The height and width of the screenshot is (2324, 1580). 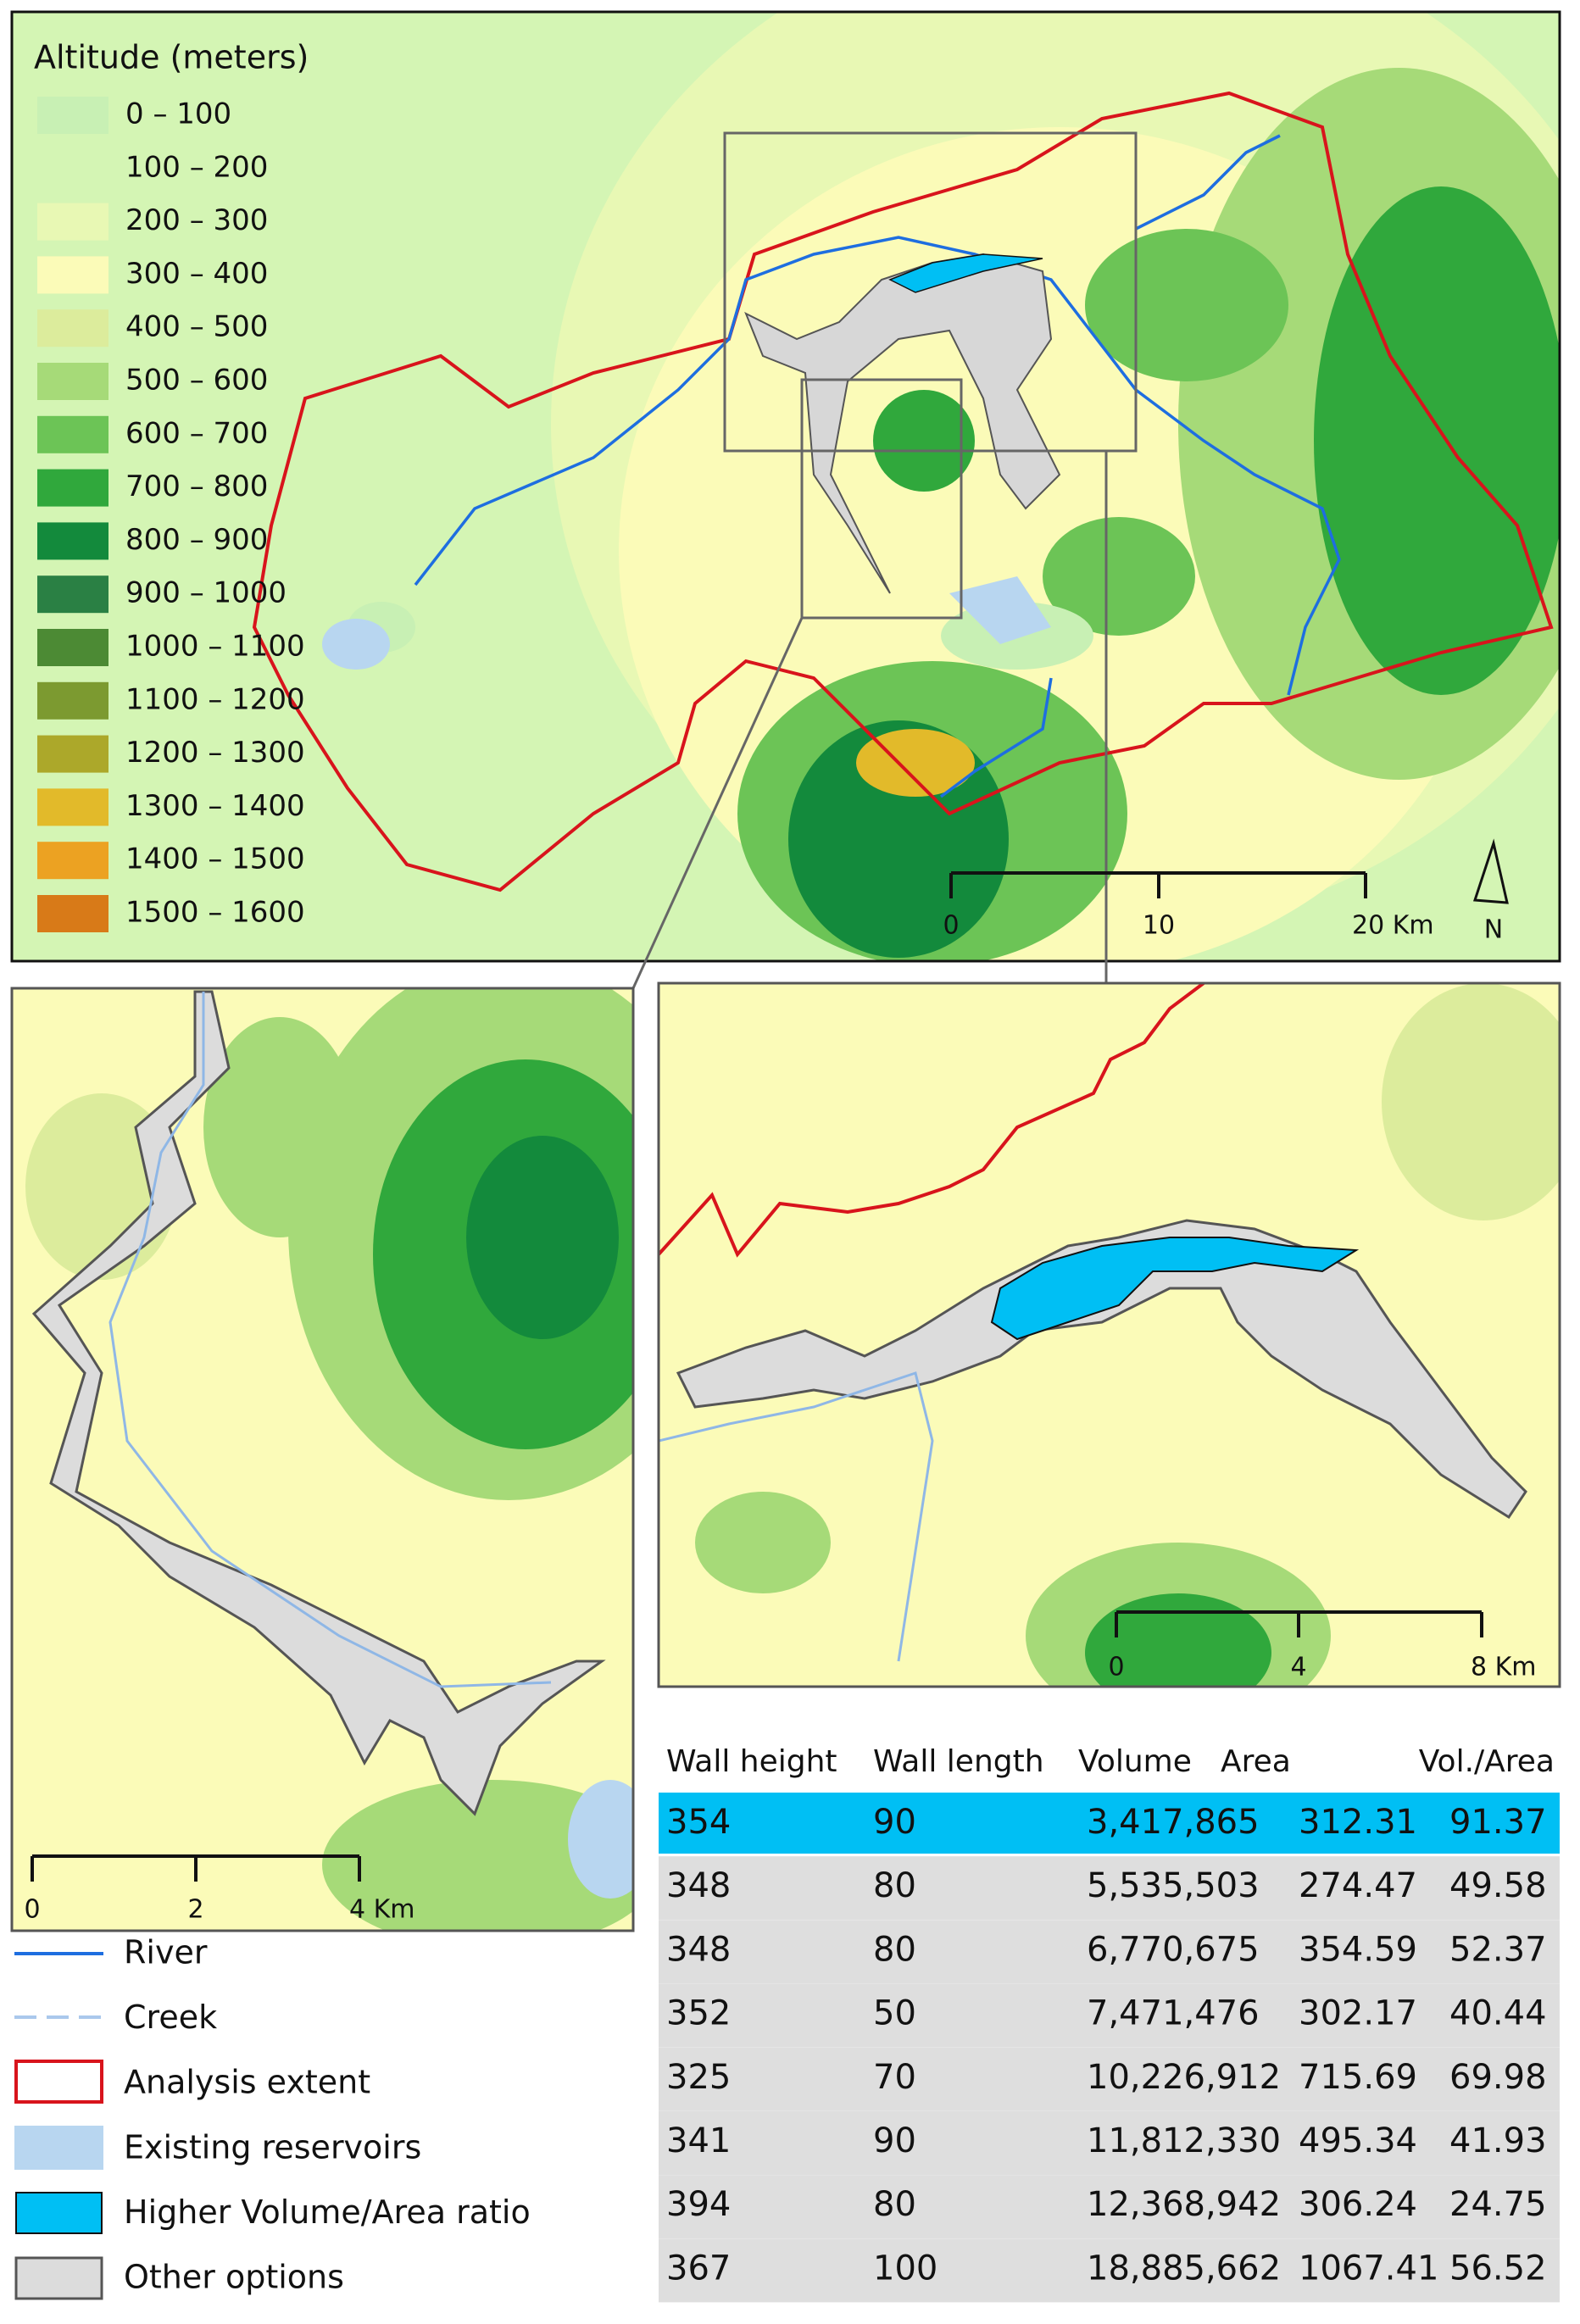 What do you see at coordinates (196, 1868) in the screenshot?
I see `scale-bar` at bounding box center [196, 1868].